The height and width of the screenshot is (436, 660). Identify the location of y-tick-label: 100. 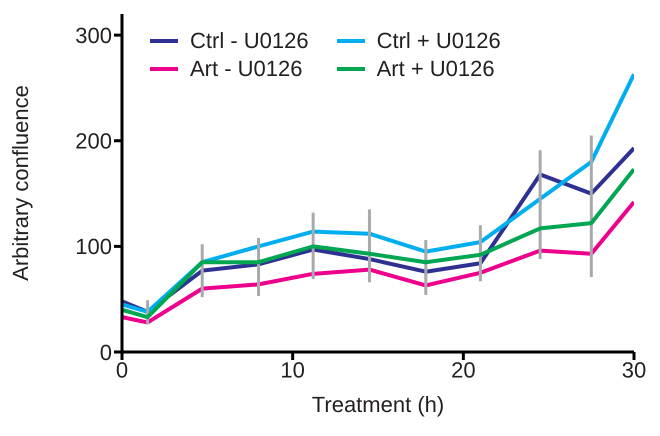
(93, 247).